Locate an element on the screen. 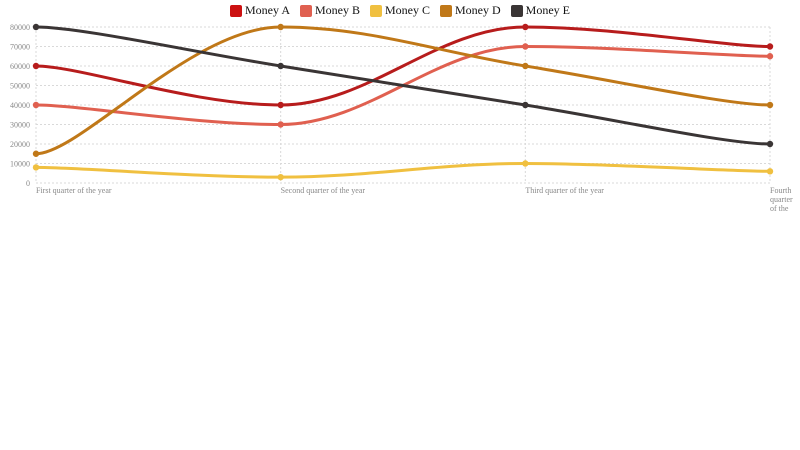 This screenshot has width=800, height=450. legend-label: Money A is located at coordinates (267, 10).